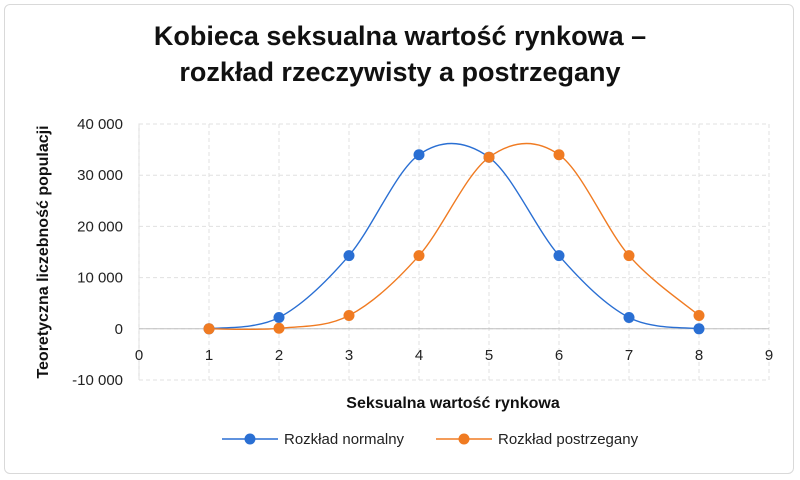 Image resolution: width=800 pixels, height=480 pixels. What do you see at coordinates (139, 355) in the screenshot?
I see `x-tick-label: 0` at bounding box center [139, 355].